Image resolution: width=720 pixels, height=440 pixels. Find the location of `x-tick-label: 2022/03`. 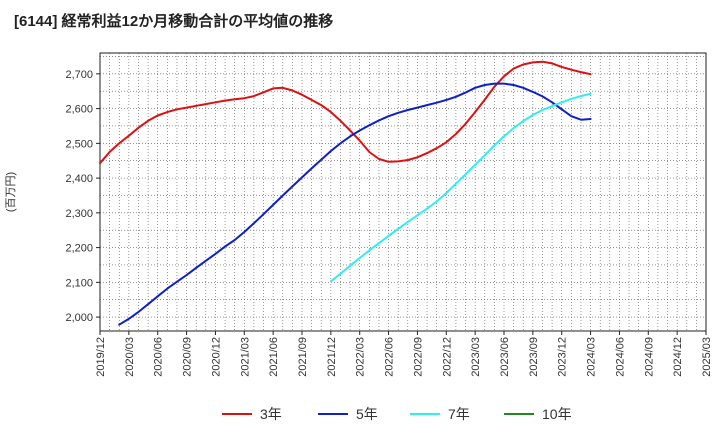

x-tick-label: 2022/03 is located at coordinates (361, 357).